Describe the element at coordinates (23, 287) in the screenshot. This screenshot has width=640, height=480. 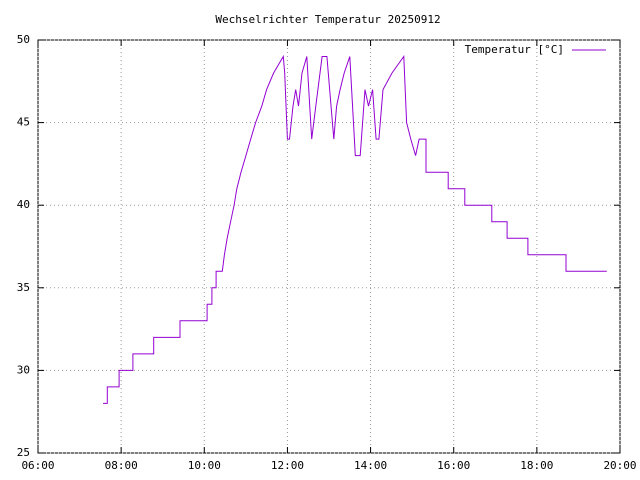
I see `y-tick-label: 35` at that location.